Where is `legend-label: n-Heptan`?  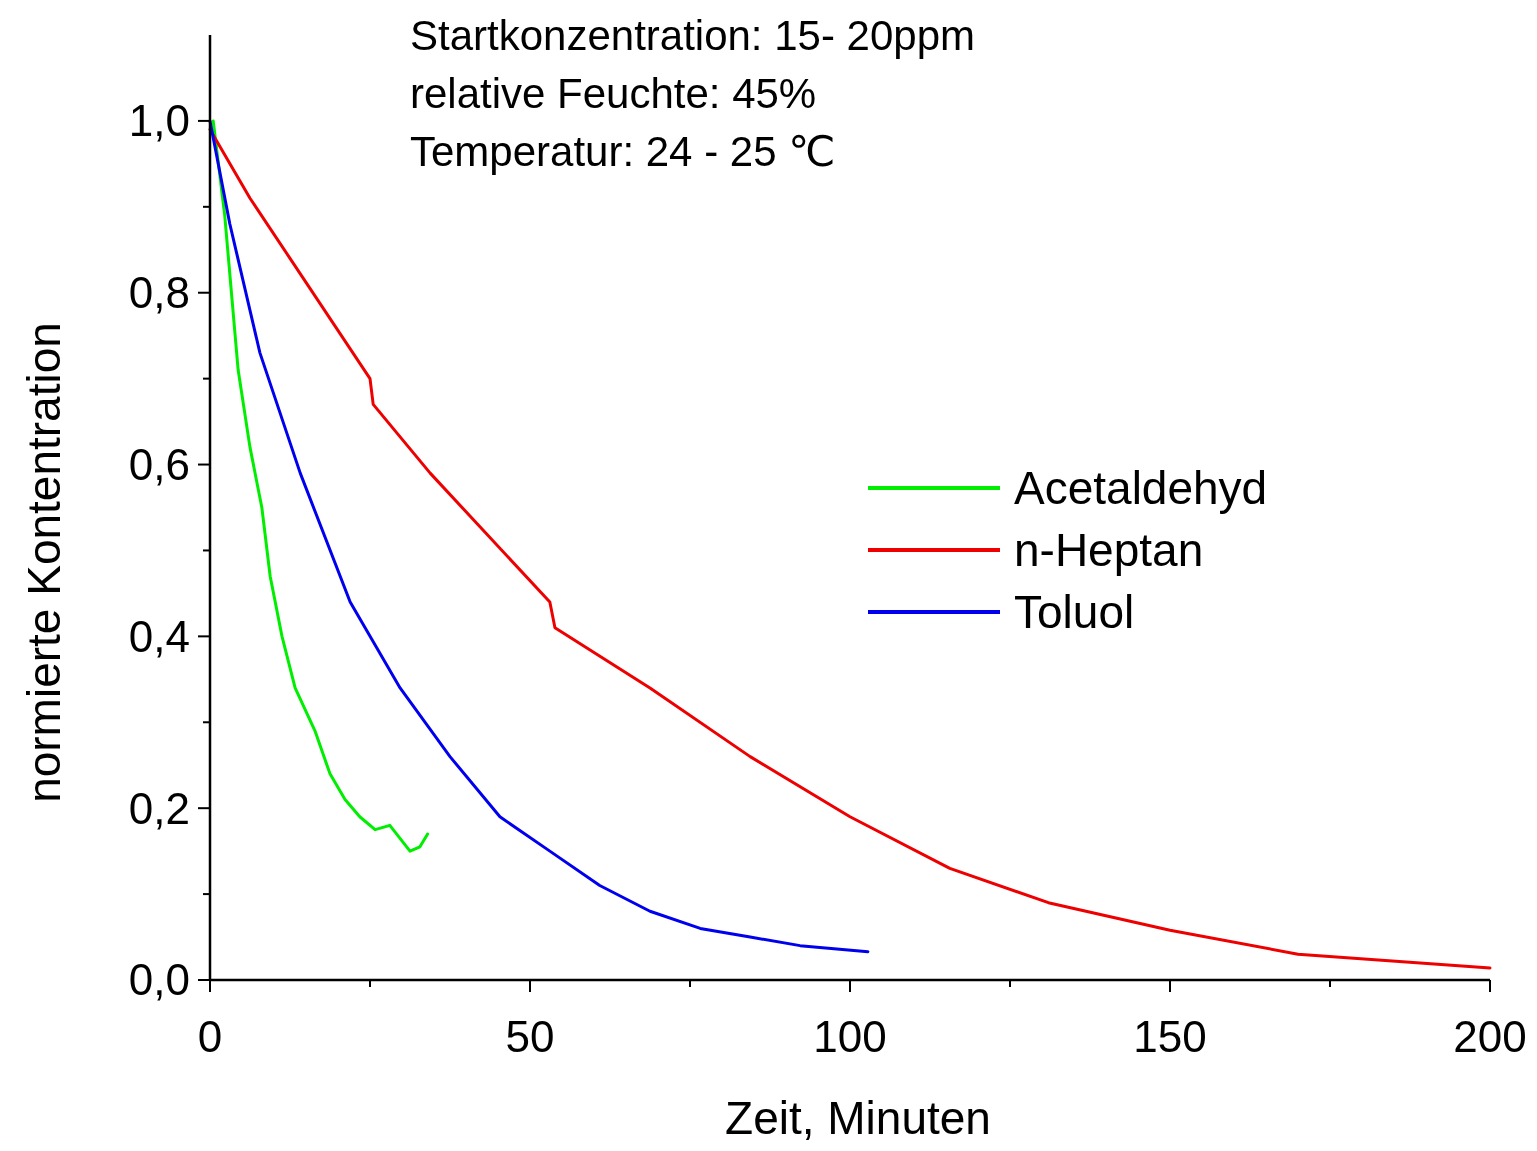 legend-label: n-Heptan is located at coordinates (1109, 550).